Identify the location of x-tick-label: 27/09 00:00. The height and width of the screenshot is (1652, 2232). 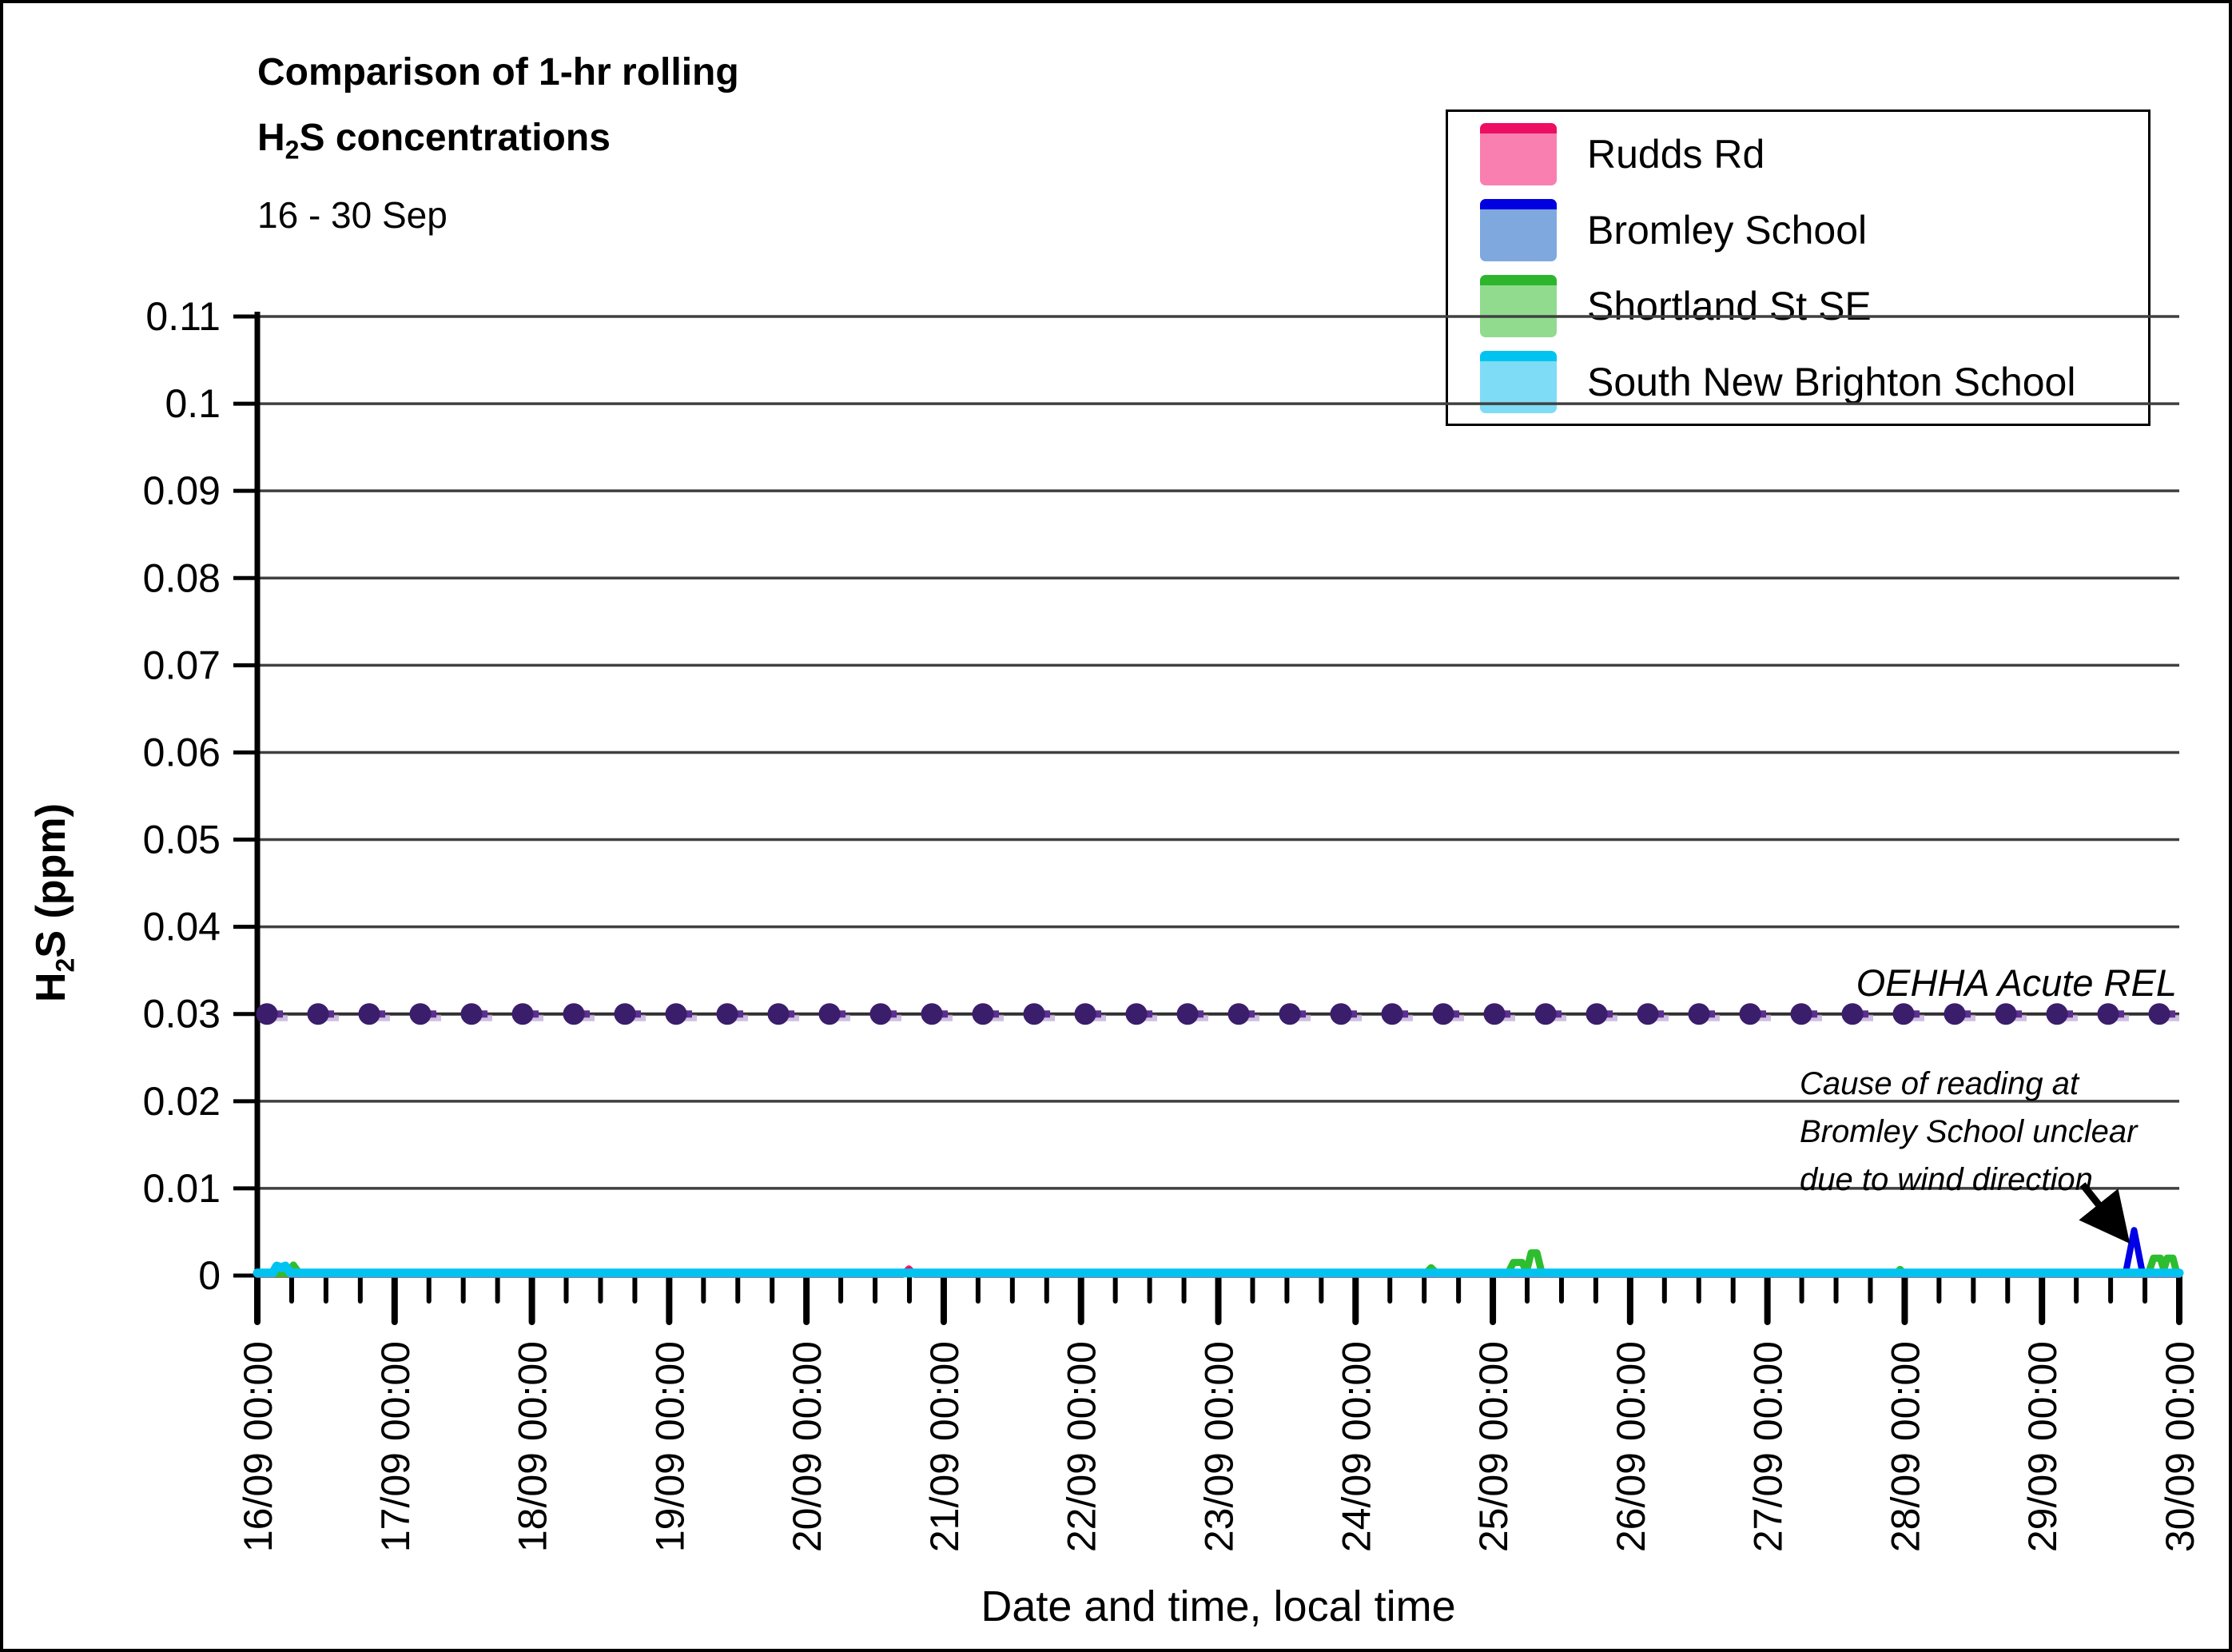
(1769, 1446).